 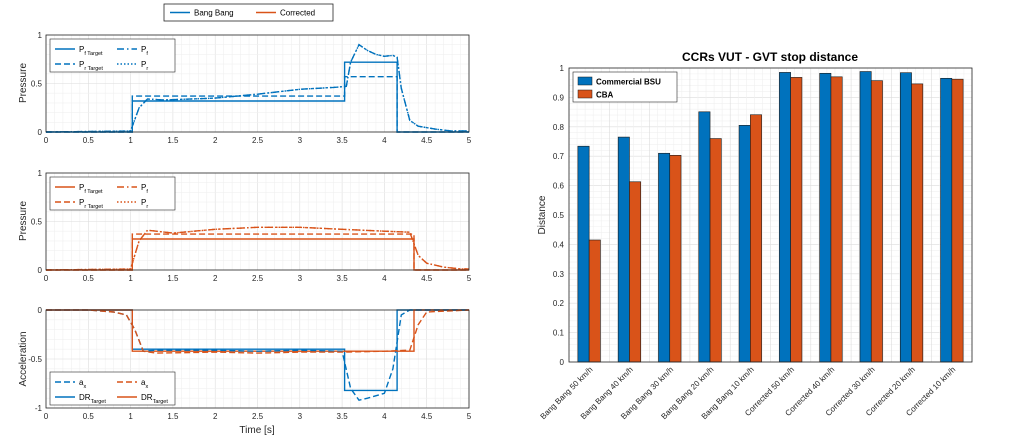 What do you see at coordinates (40, 173) in the screenshot?
I see `y-tick-label: 1` at bounding box center [40, 173].